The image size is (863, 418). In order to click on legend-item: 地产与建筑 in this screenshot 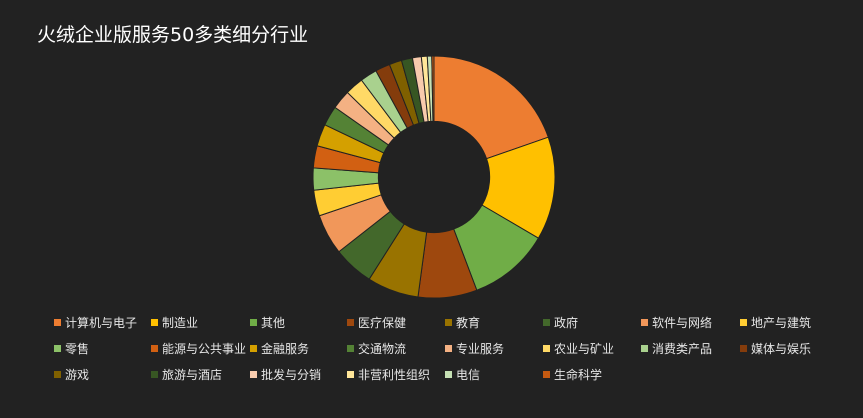, I will do `click(775, 322)`.